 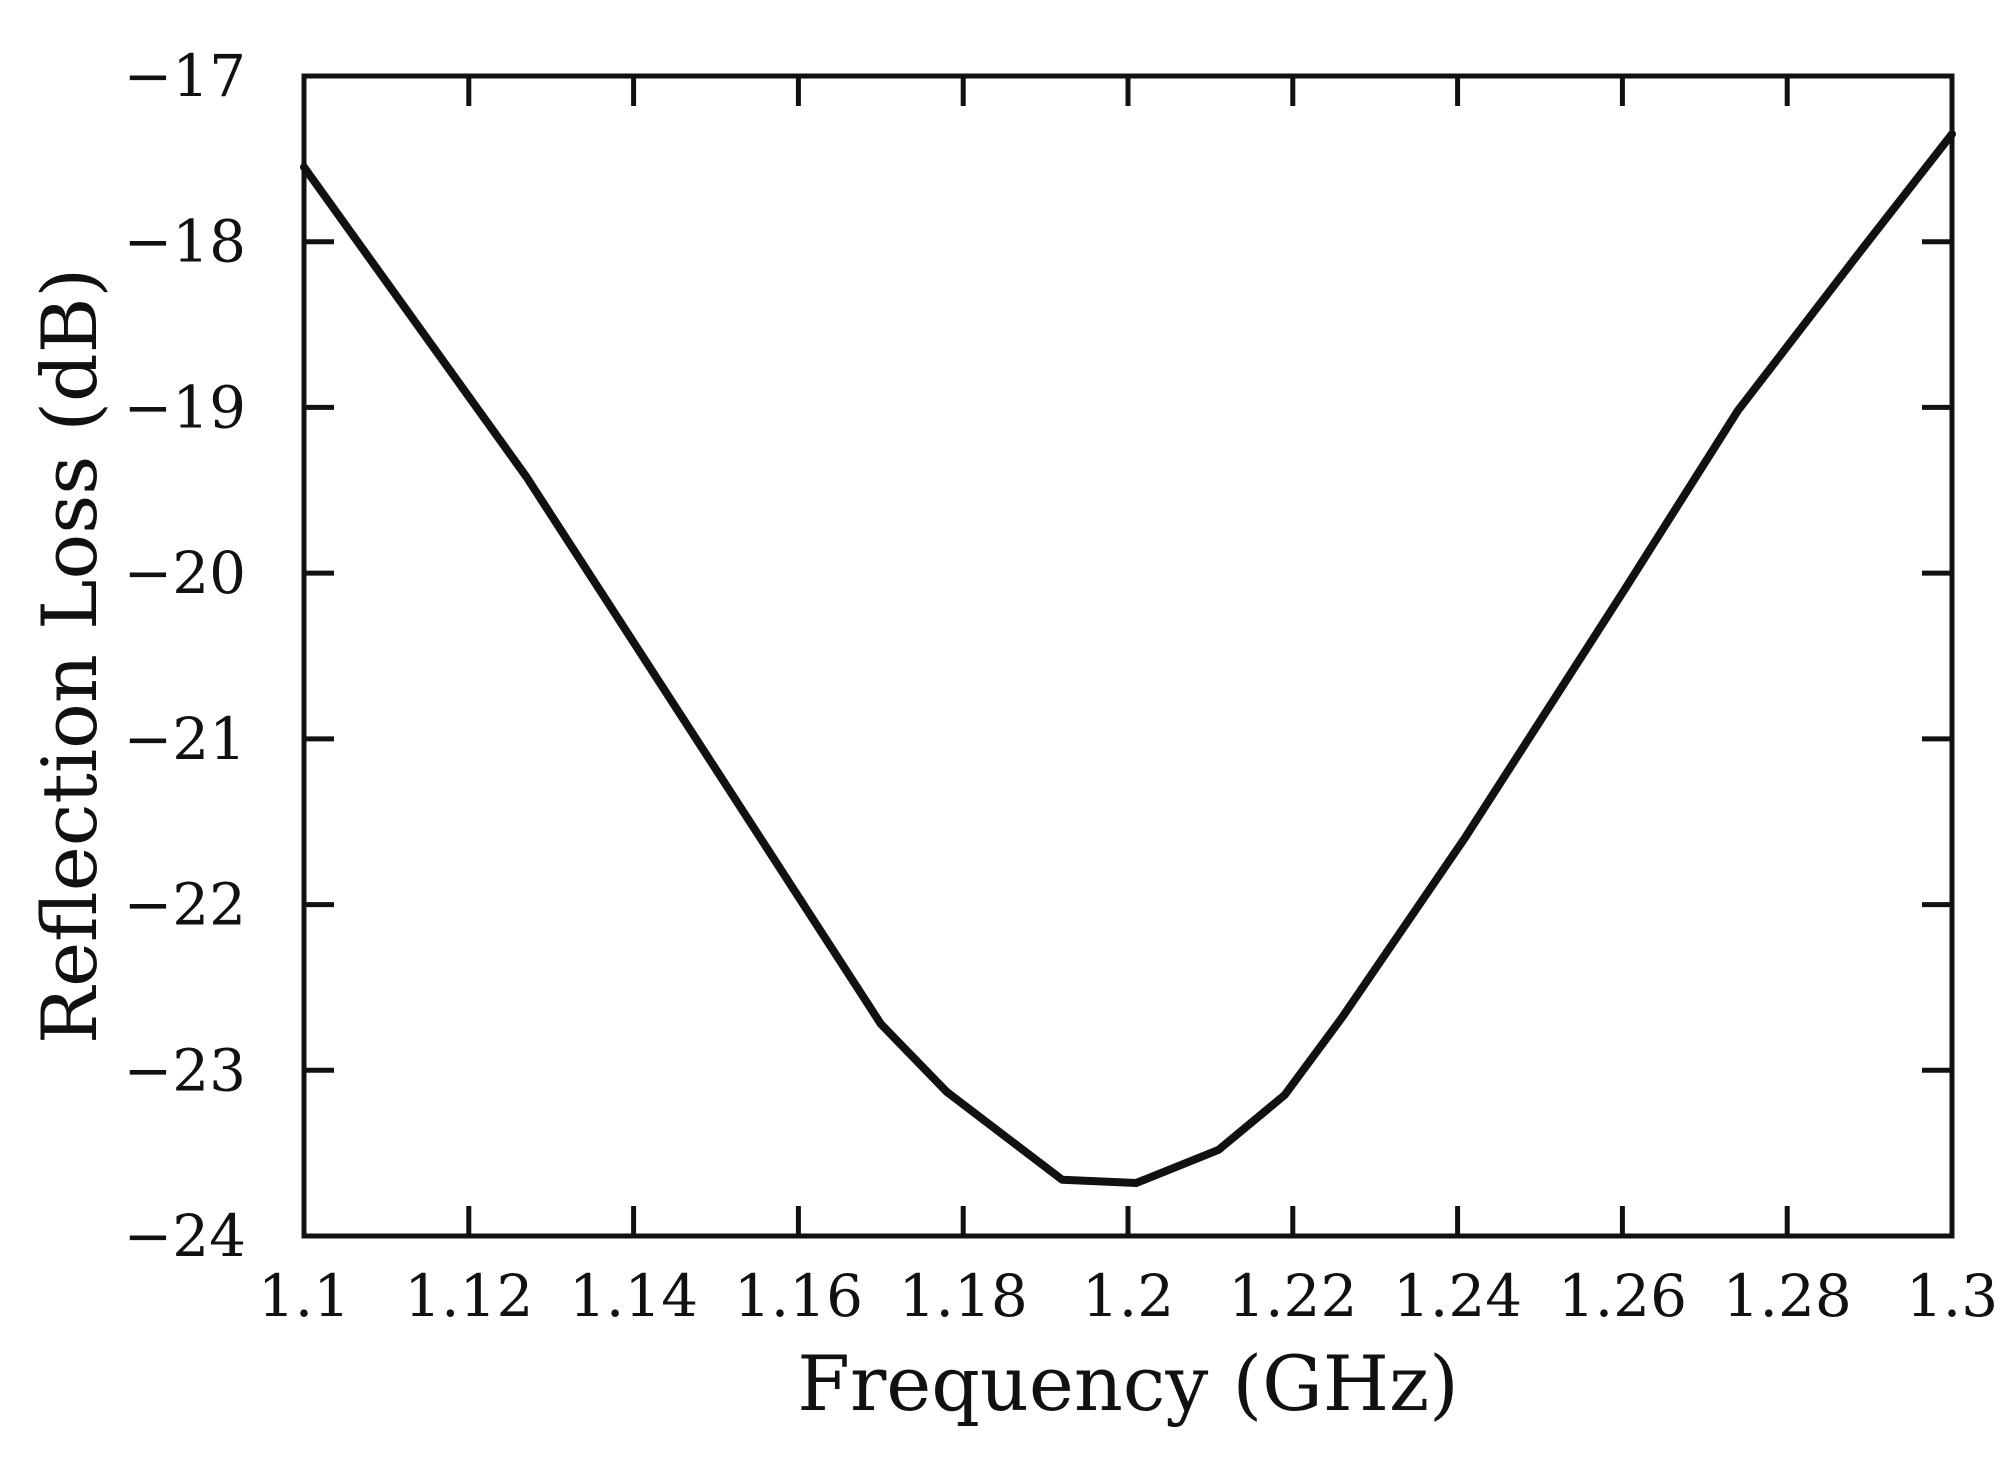 I want to click on y-axis-title: Reflection Loss (dB), so click(x=69, y=656).